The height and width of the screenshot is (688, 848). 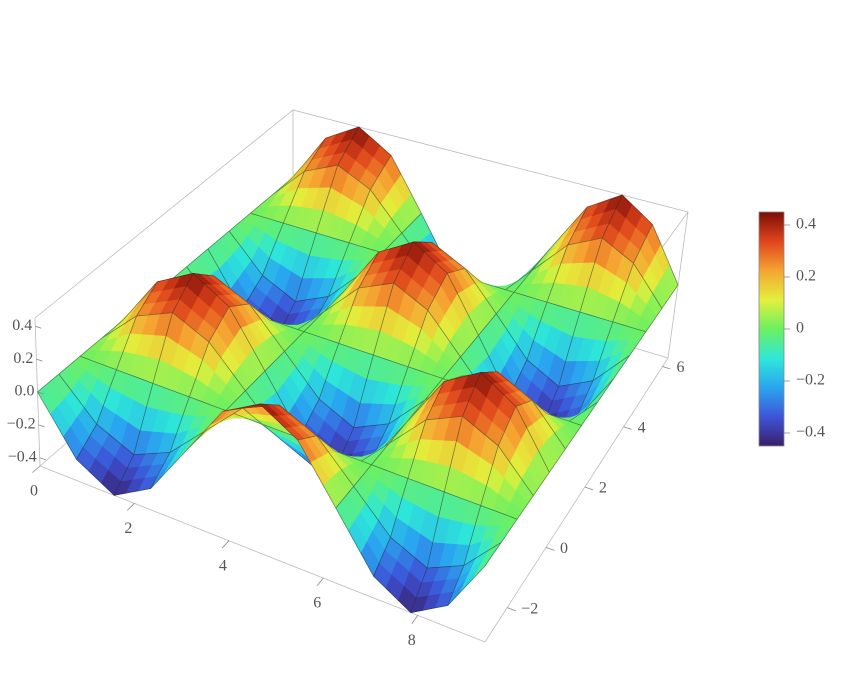 What do you see at coordinates (22, 456) in the screenshot?
I see `z-tick-label: −0.4` at bounding box center [22, 456].